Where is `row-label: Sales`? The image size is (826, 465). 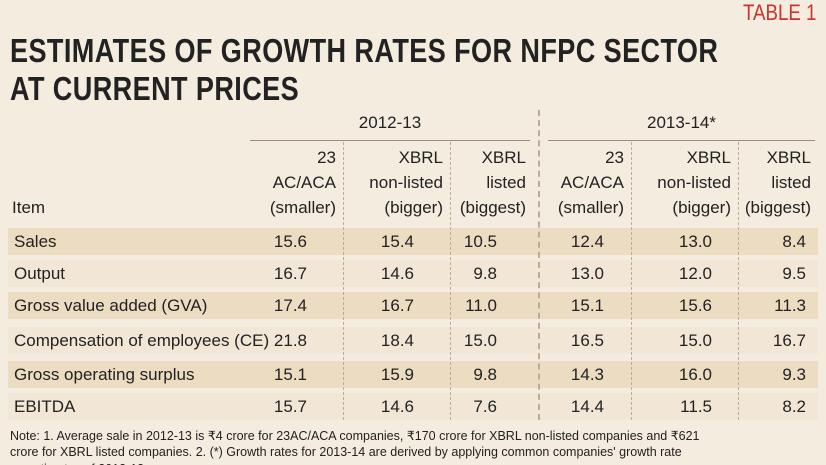 row-label: Sales is located at coordinates (35, 241).